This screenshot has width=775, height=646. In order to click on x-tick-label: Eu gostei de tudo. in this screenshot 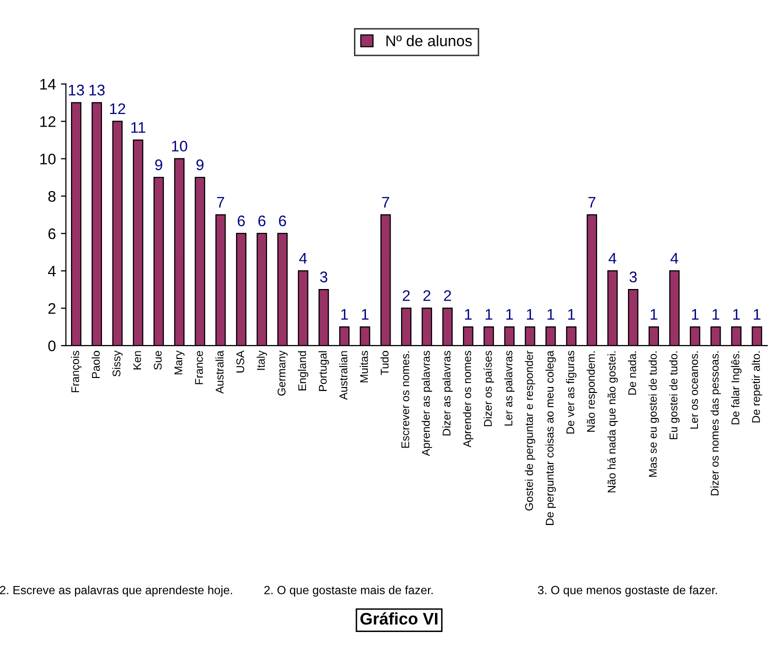, I will do `click(674, 395)`.